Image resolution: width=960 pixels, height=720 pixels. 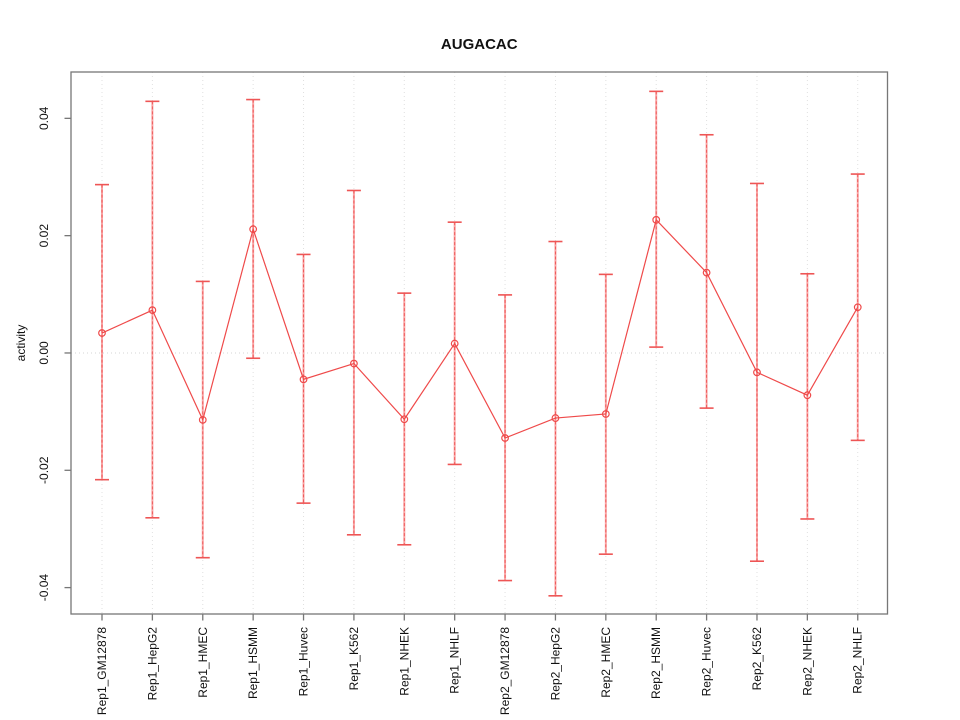 I want to click on x-tick-label: Rep1_GM12878, so click(x=102, y=671).